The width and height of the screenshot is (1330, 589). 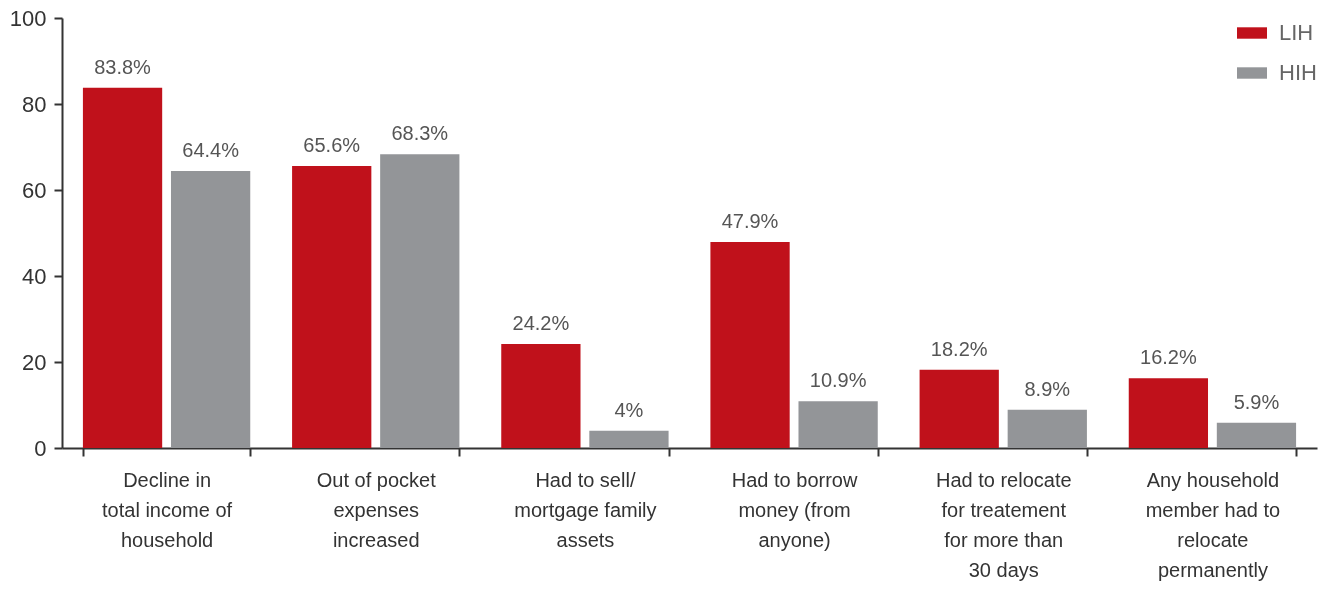 I want to click on data-label: 64.4%, so click(x=211, y=150).